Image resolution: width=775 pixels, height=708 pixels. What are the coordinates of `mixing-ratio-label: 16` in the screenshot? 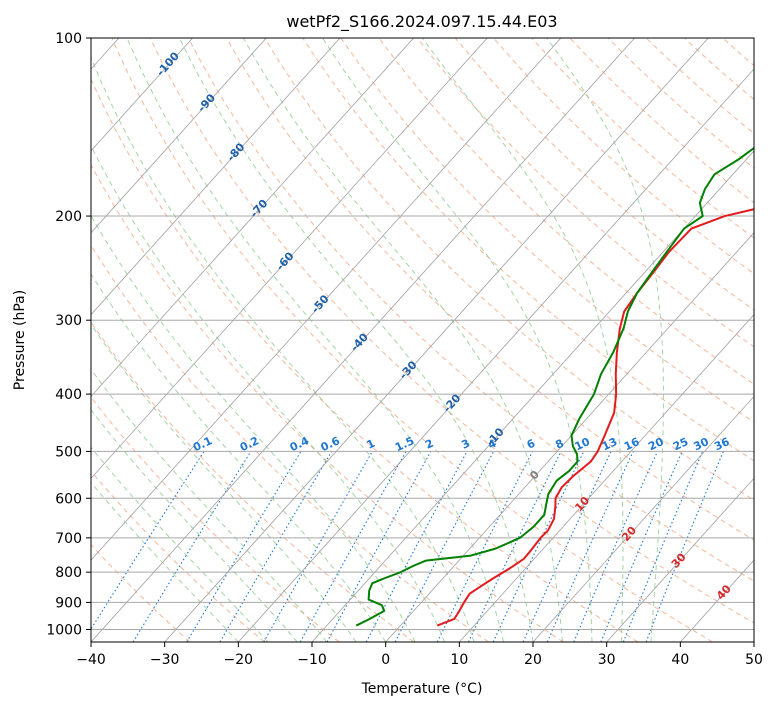 It's located at (632, 444).